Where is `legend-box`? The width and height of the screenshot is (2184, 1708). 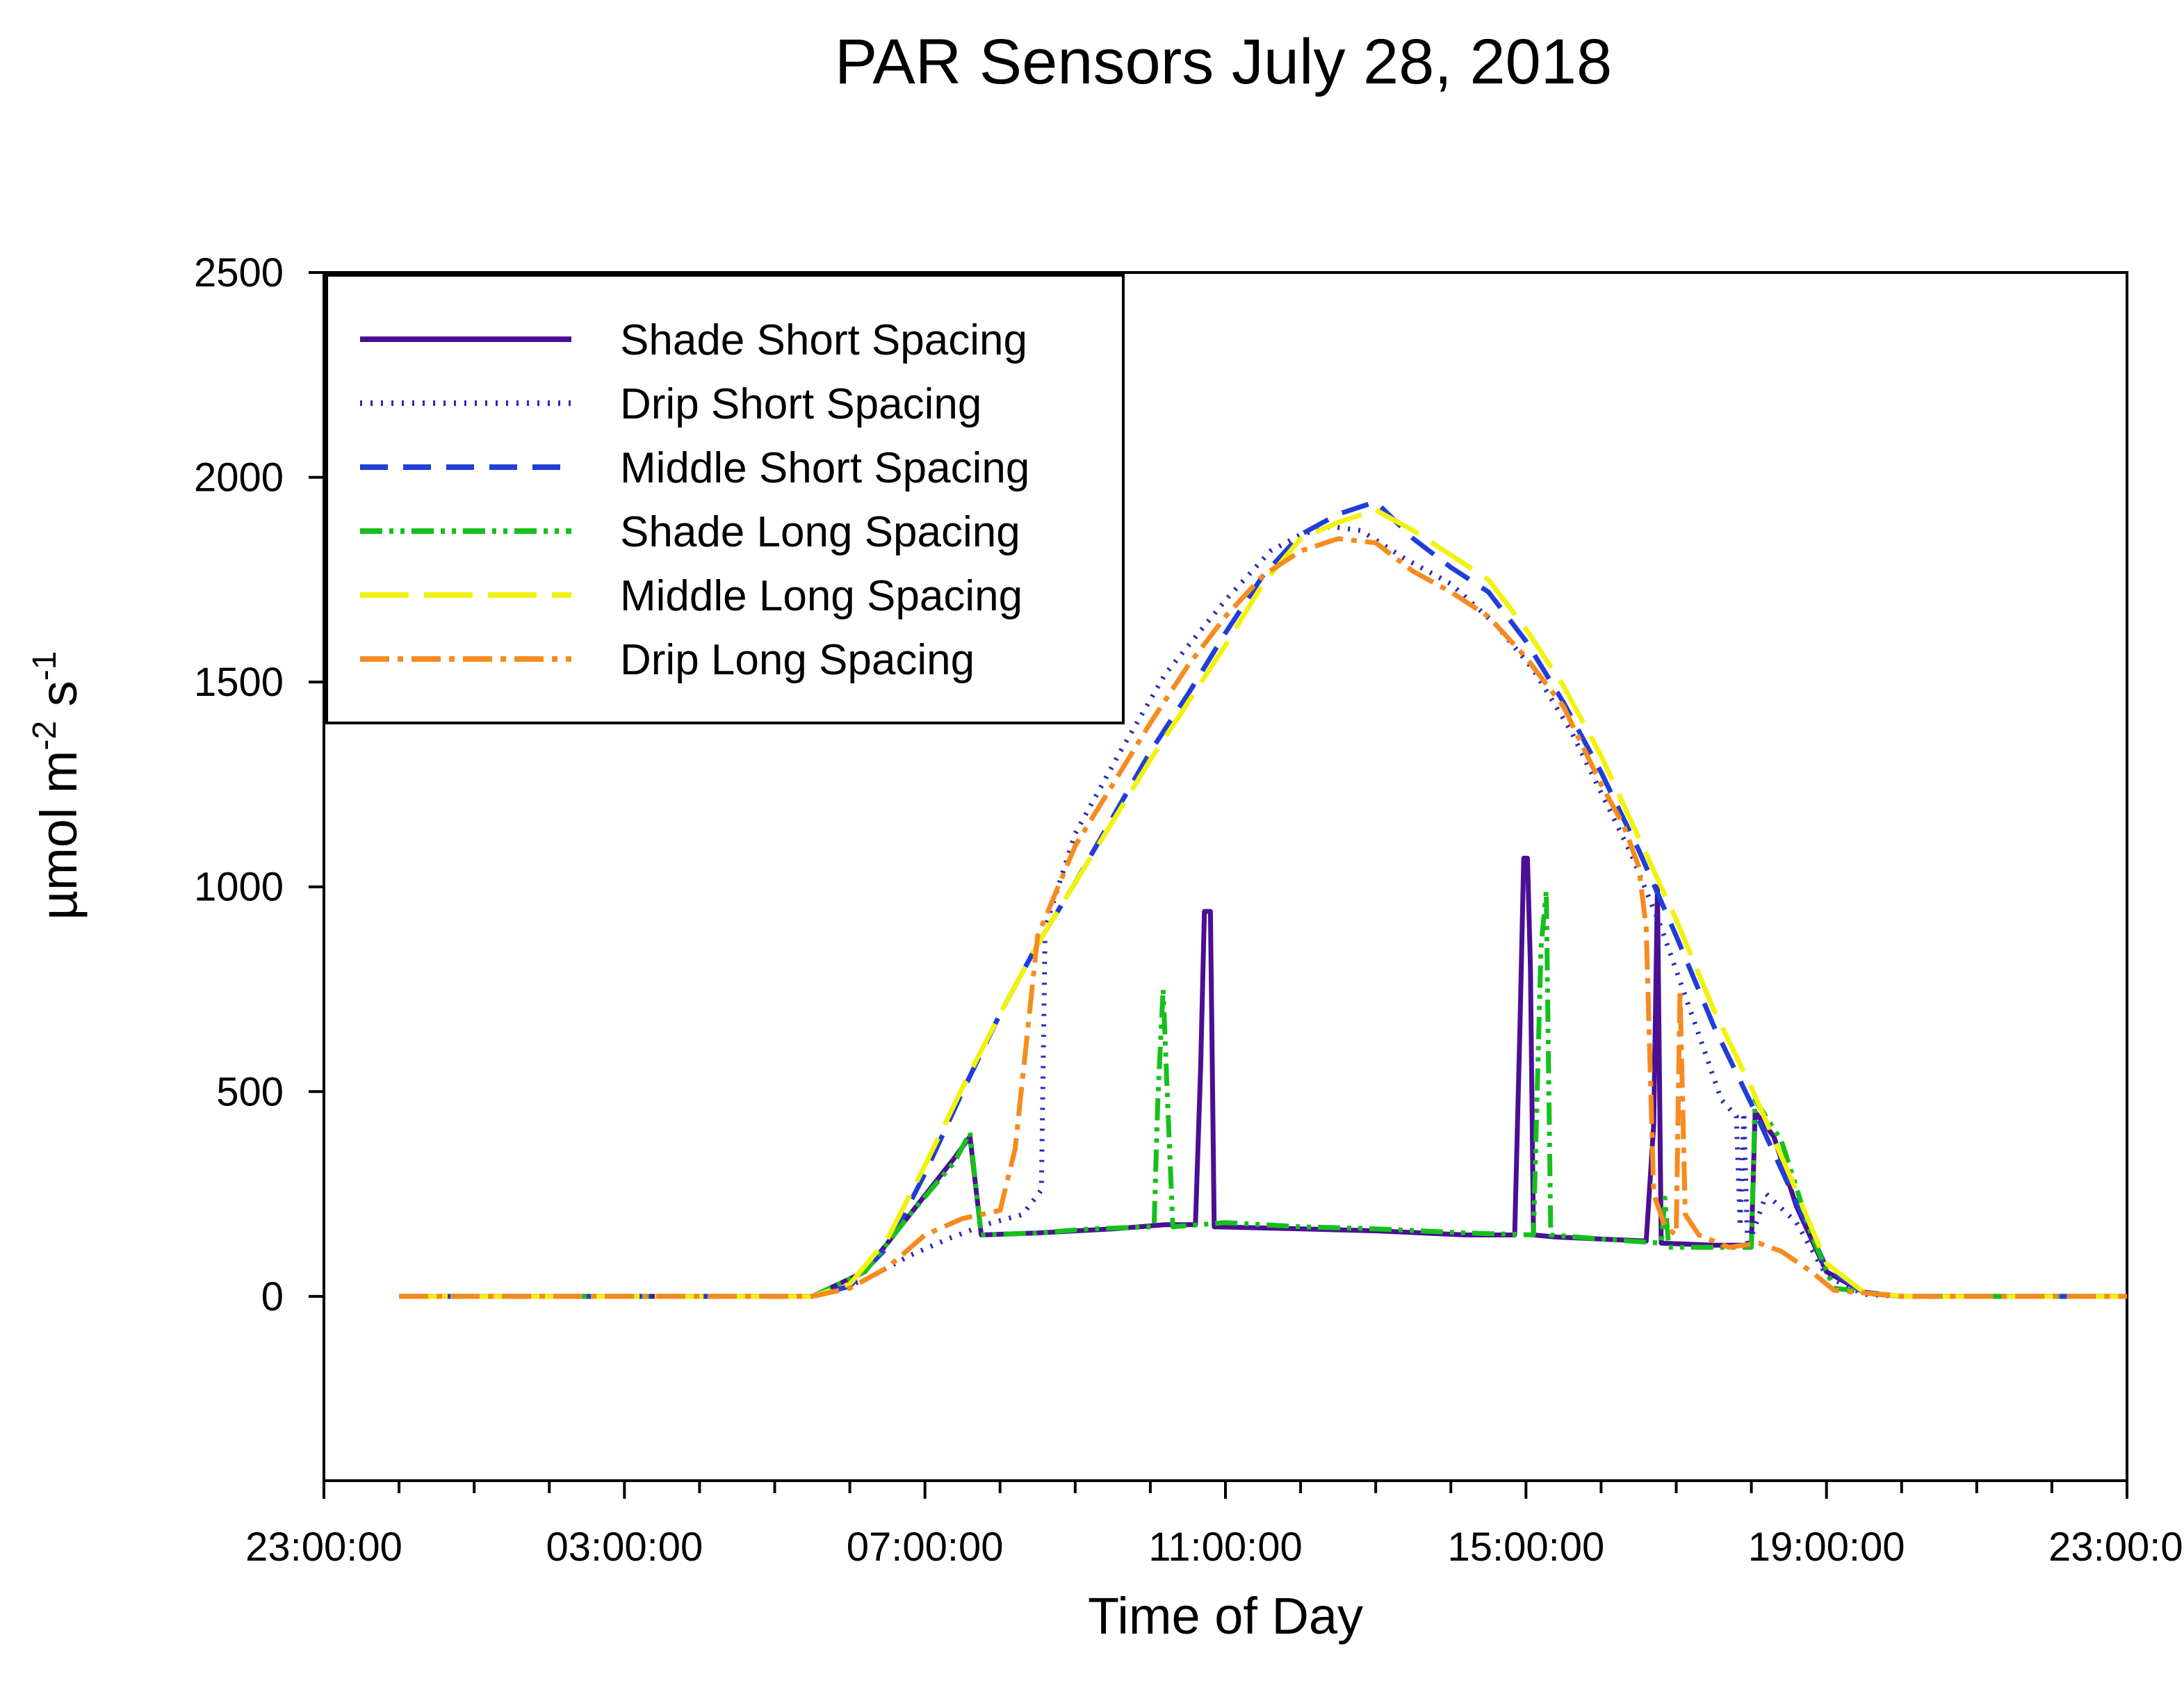 legend-box is located at coordinates (725, 499).